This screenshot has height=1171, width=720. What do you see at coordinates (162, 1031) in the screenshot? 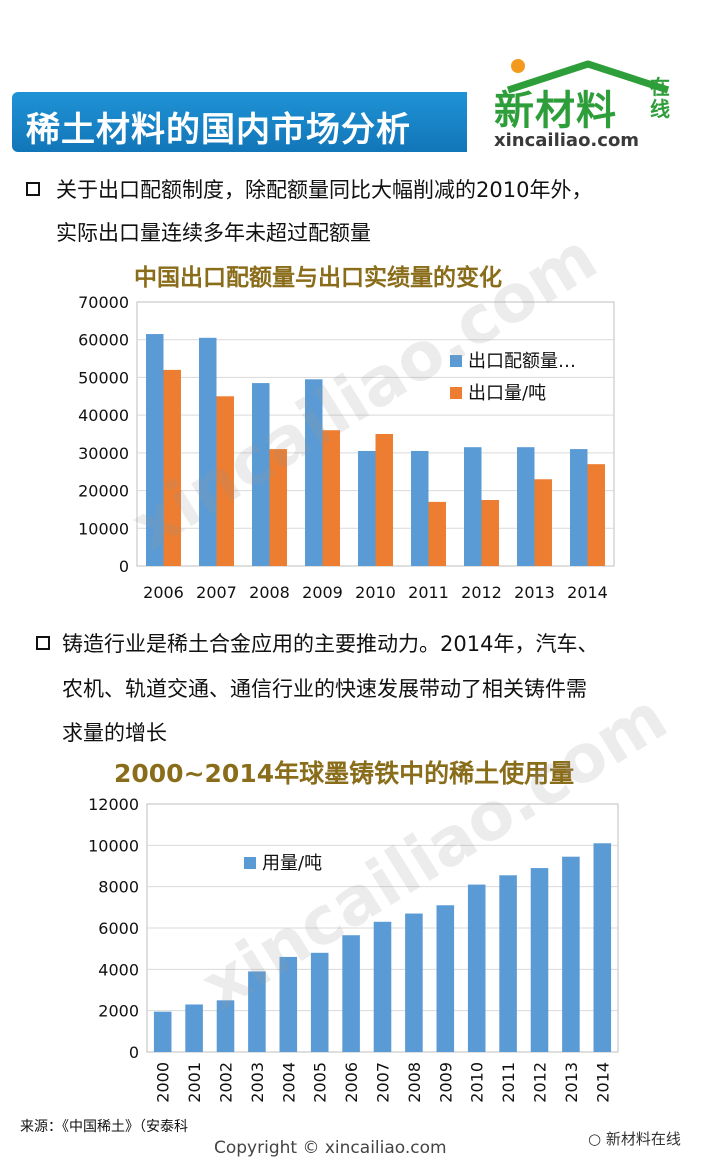
I see `bar-2000` at bounding box center [162, 1031].